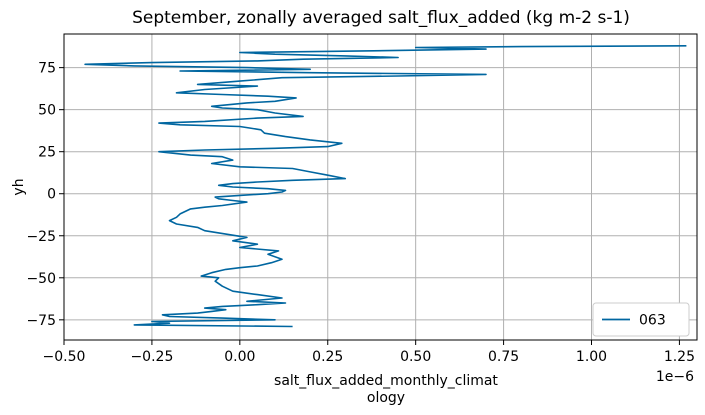  Describe the element at coordinates (503, 357) in the screenshot. I see `x-tick-label: 0.75` at that location.